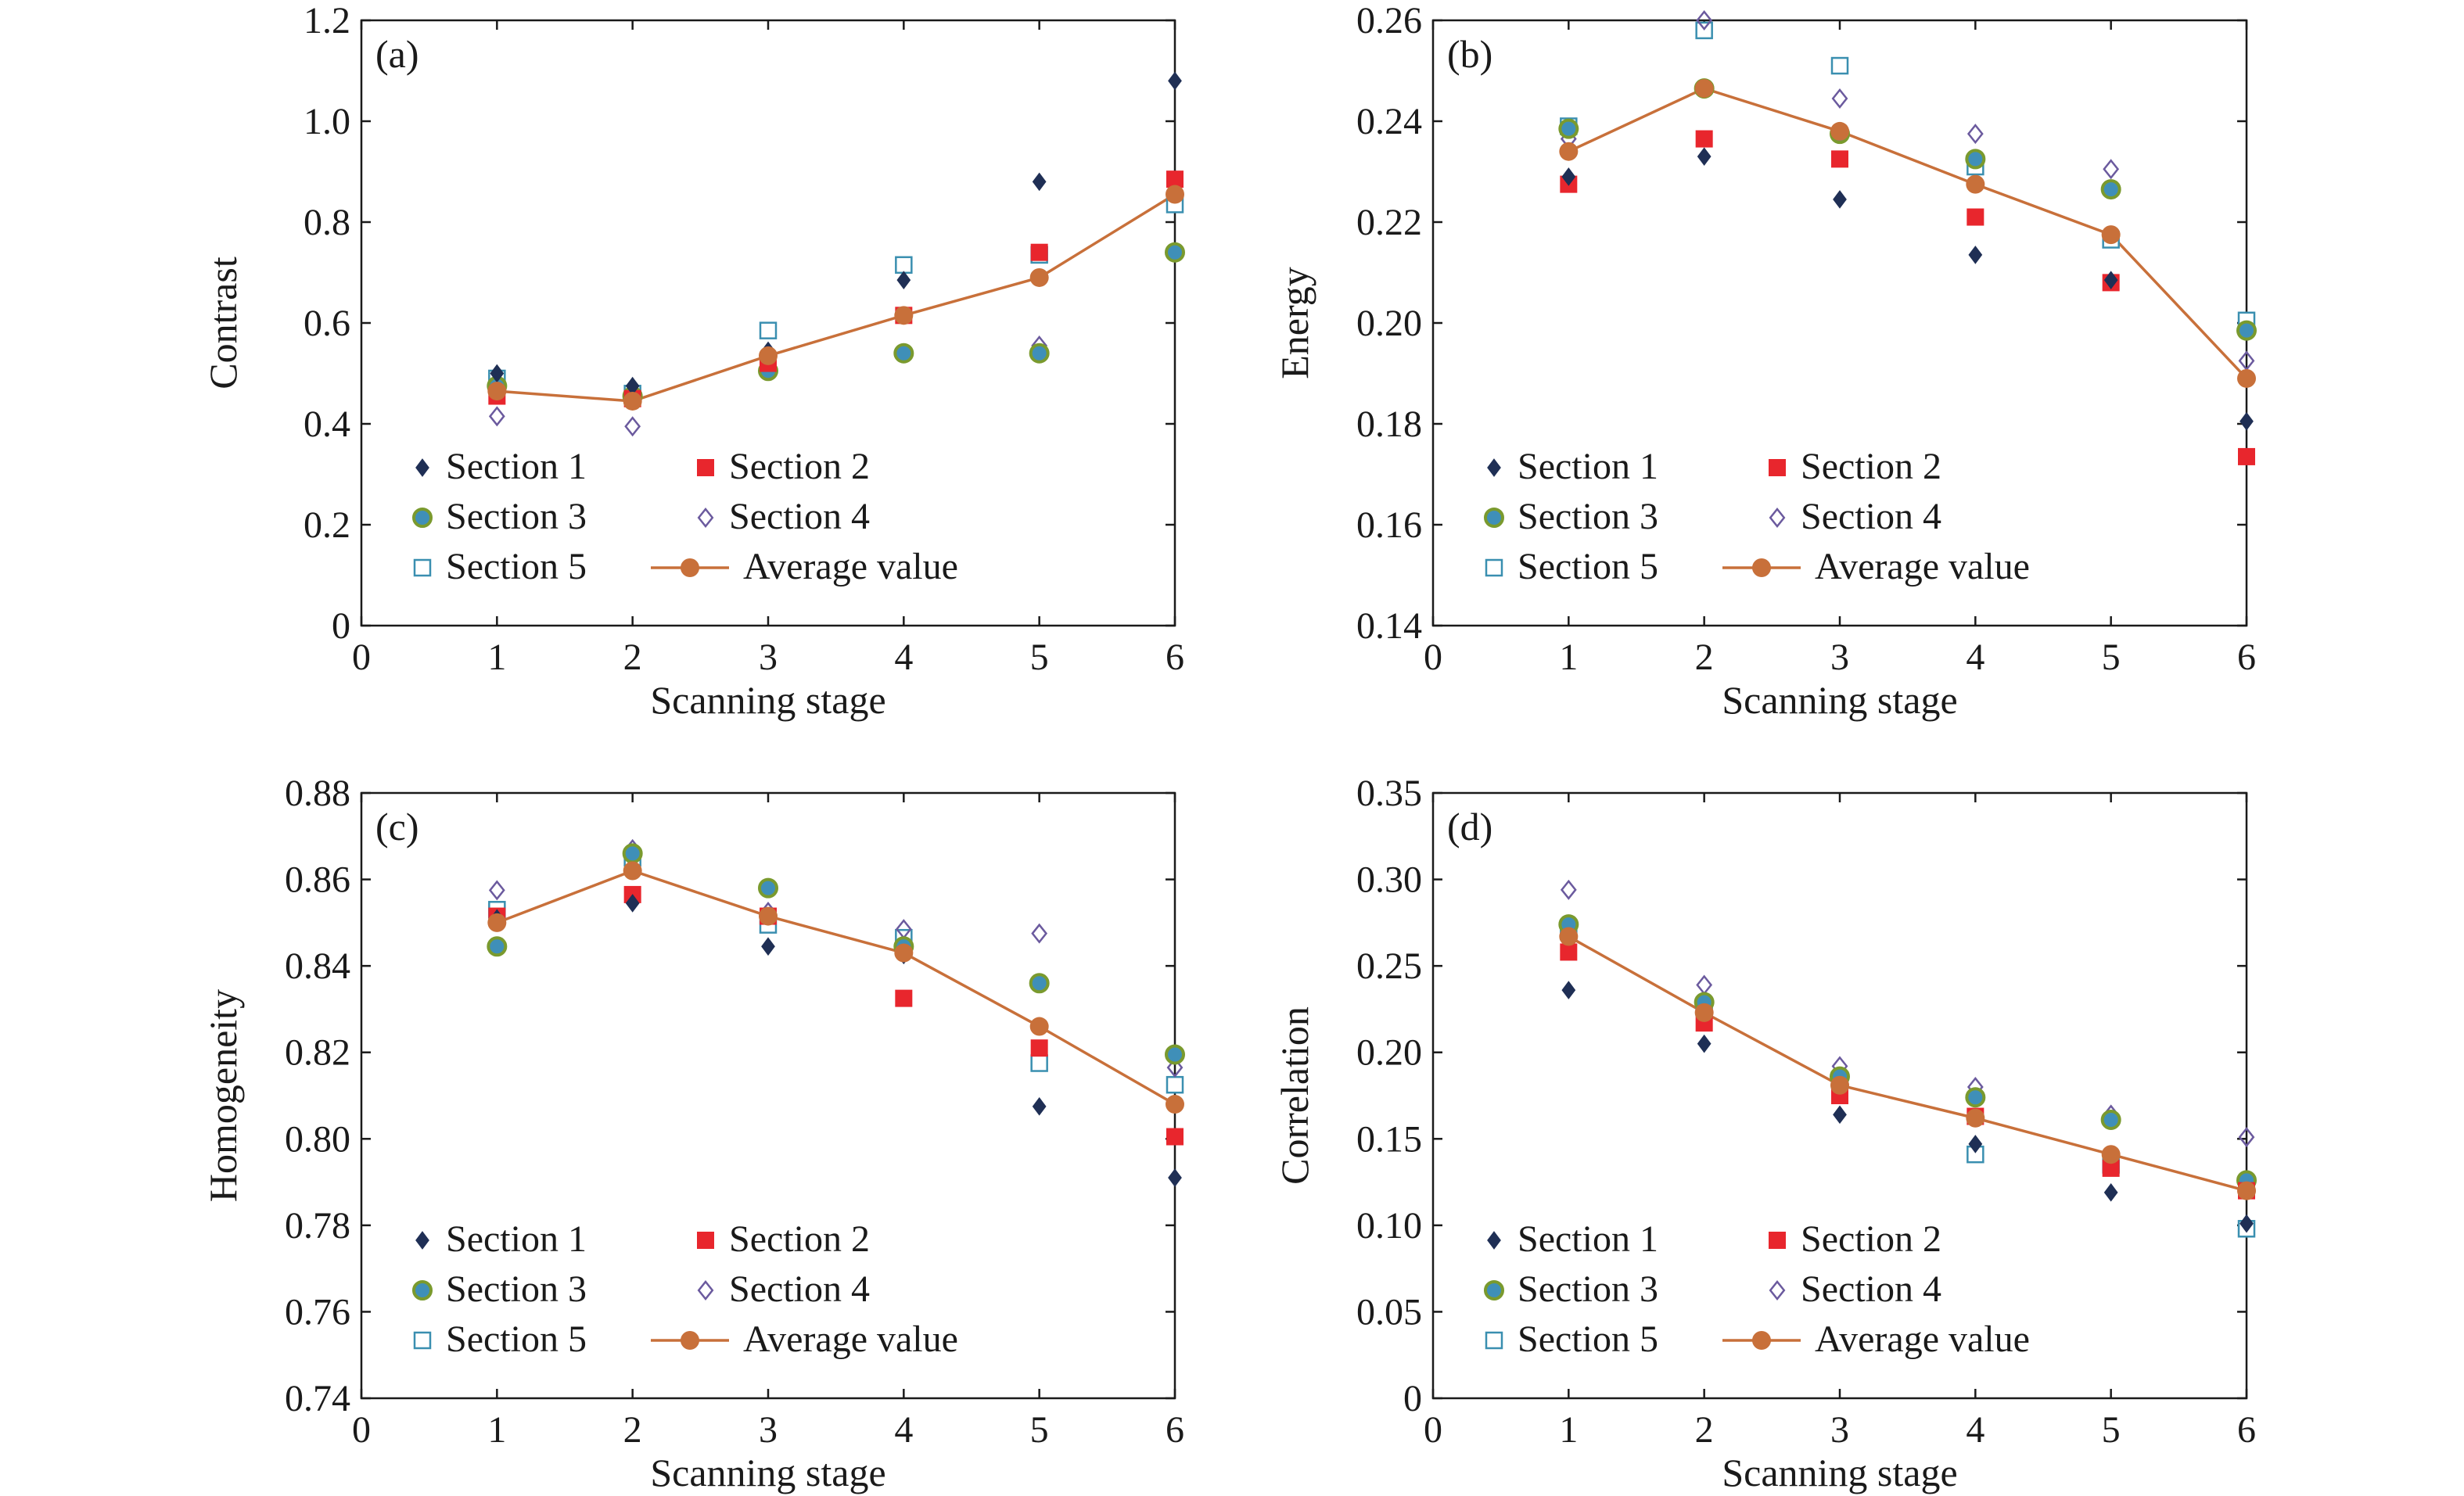 The width and height of the screenshot is (2464, 1496). What do you see at coordinates (397, 54) in the screenshot?
I see `panel-label: (a)` at bounding box center [397, 54].